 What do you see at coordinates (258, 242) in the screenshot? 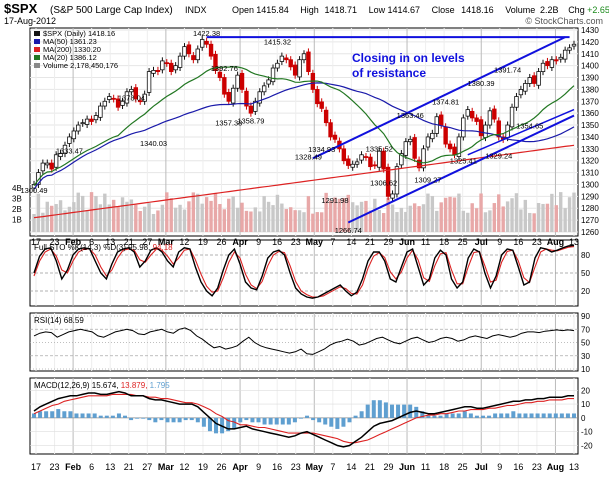
I see `x-tick-label-top: 9` at bounding box center [258, 242].